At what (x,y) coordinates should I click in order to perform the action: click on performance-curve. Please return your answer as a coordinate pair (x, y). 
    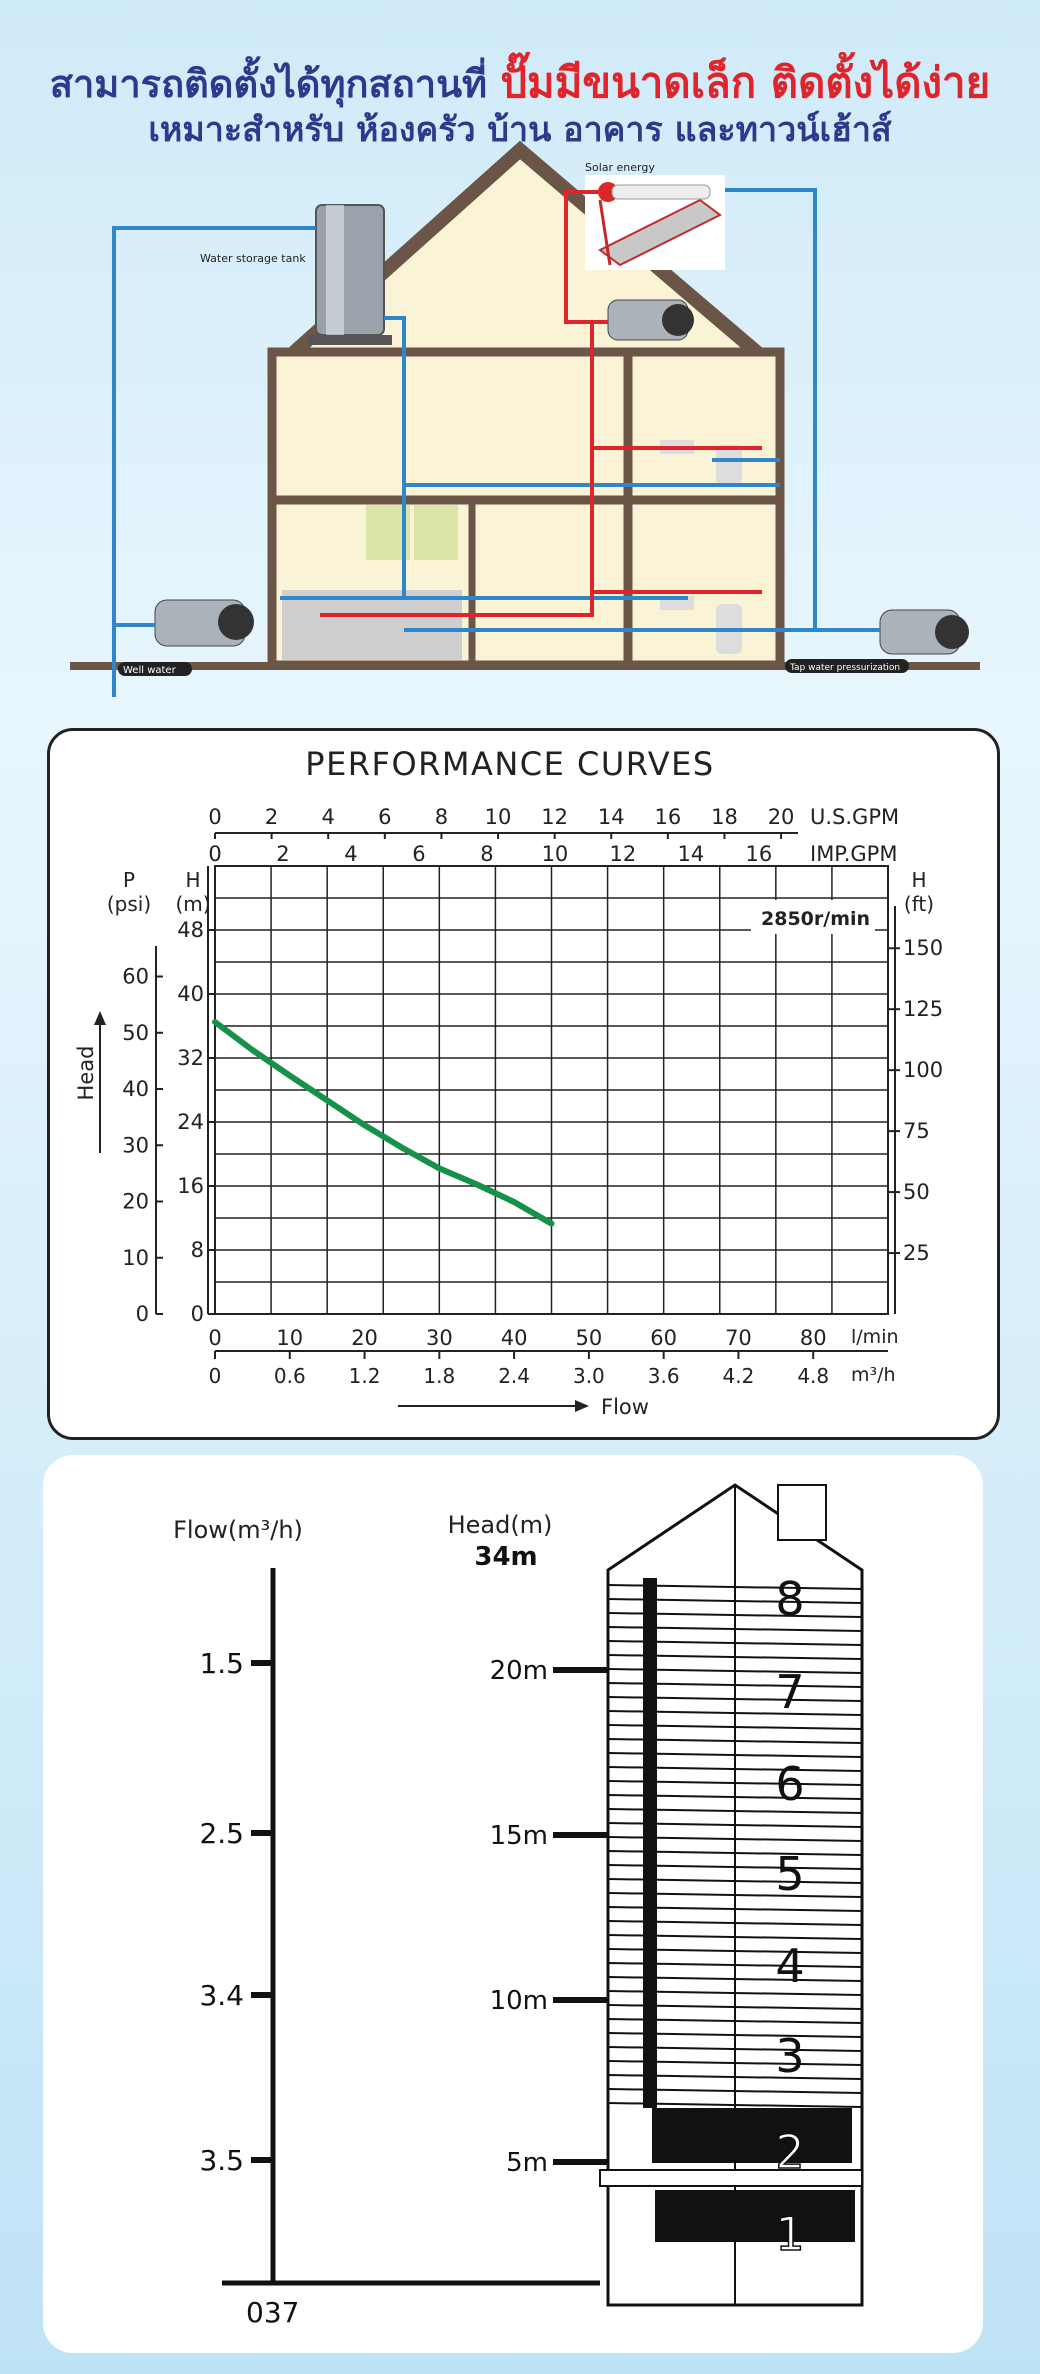
    Looking at the image, I should click on (383, 1123).